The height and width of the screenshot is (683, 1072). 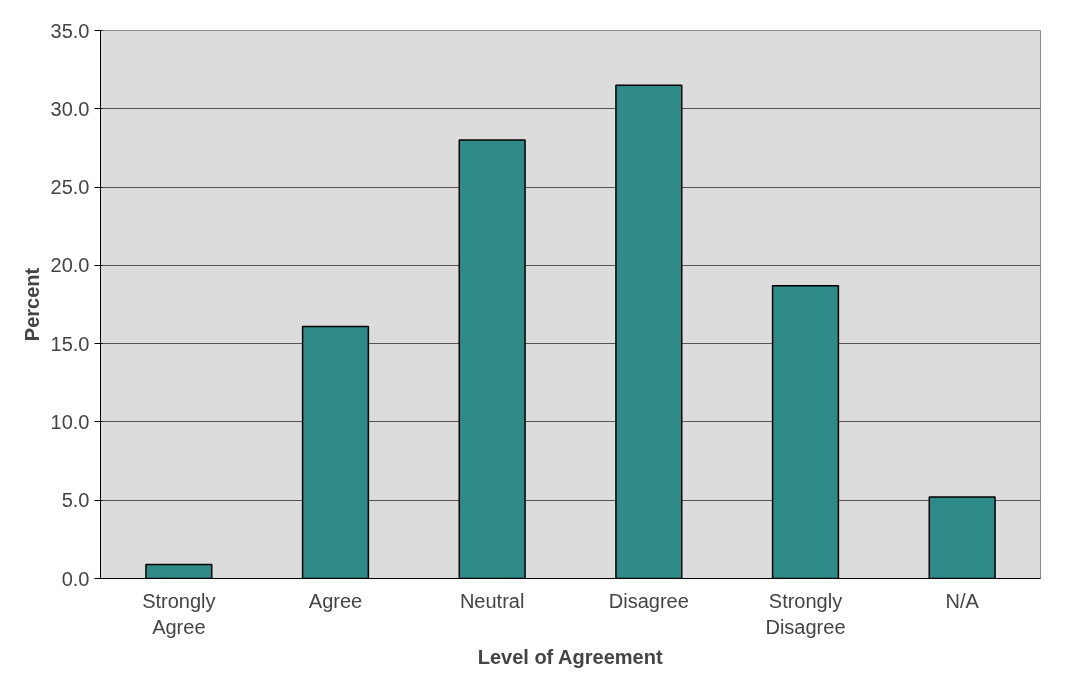 What do you see at coordinates (570, 656) in the screenshot?
I see `x-axis-title: Level of Agreement` at bounding box center [570, 656].